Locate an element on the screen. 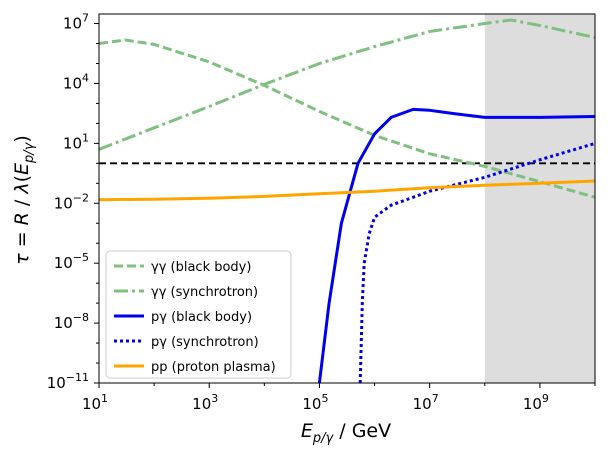 Image resolution: width=608 pixels, height=455 pixels. y-tick-label: 10⁻⁵ is located at coordinates (71, 261).